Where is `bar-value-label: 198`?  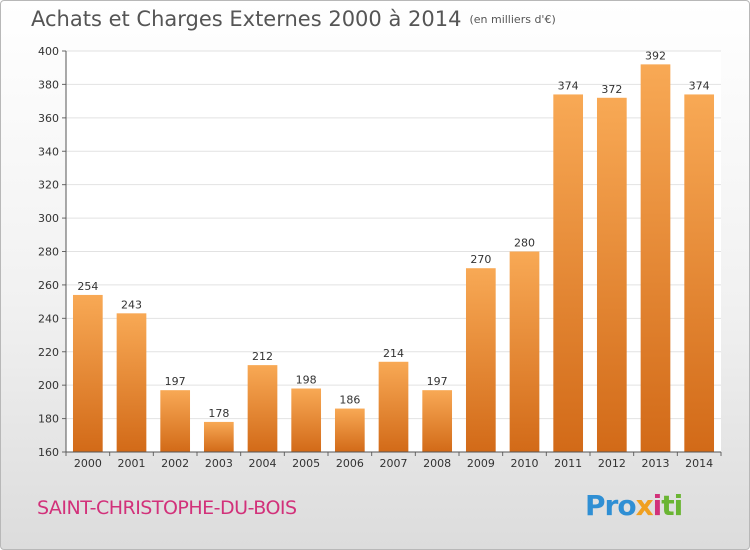 bar-value-label: 198 is located at coordinates (306, 380).